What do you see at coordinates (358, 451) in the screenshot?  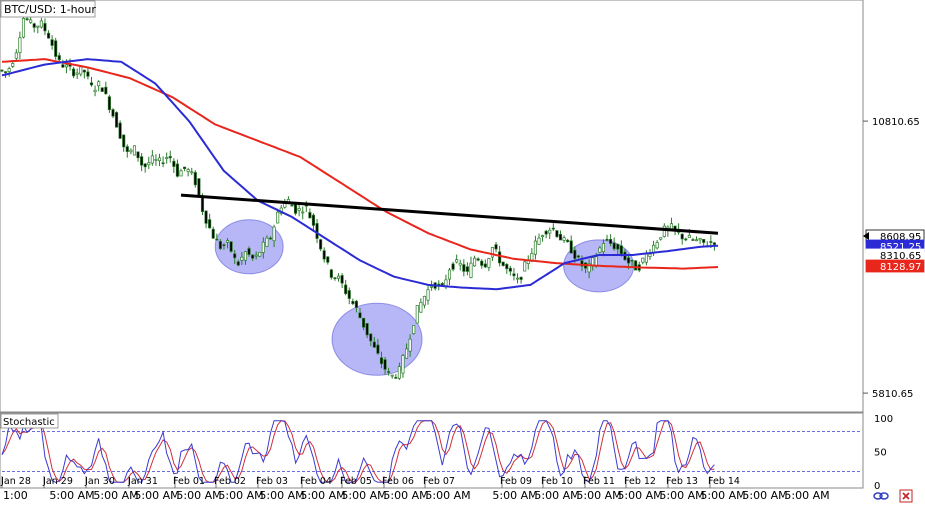 I see `stochastic-k-line` at bounding box center [358, 451].